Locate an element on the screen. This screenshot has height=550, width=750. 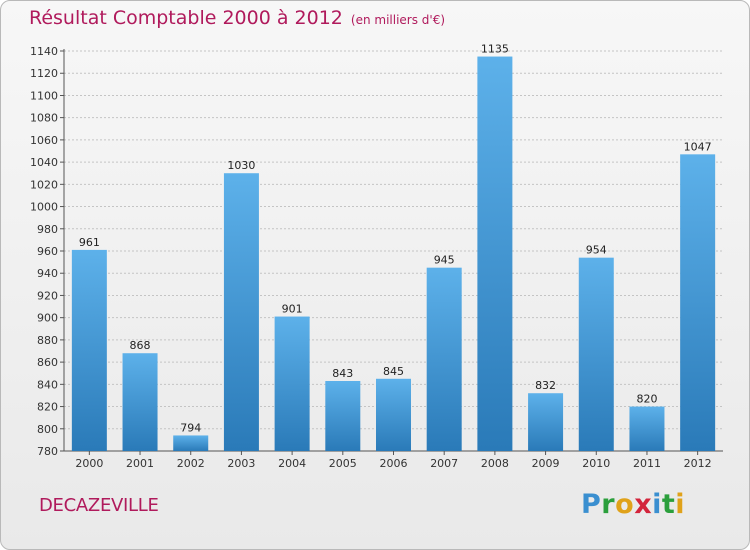
chart-unit-note: (en milliers d'€) is located at coordinates (398, 20).